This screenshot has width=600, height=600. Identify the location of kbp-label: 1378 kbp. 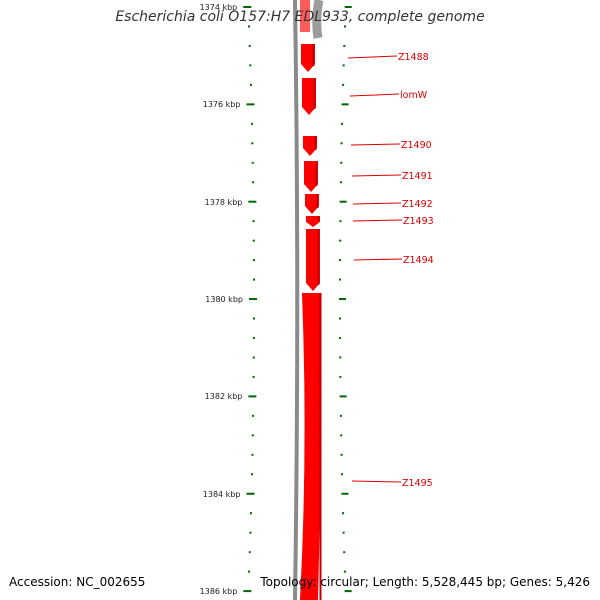
(224, 202).